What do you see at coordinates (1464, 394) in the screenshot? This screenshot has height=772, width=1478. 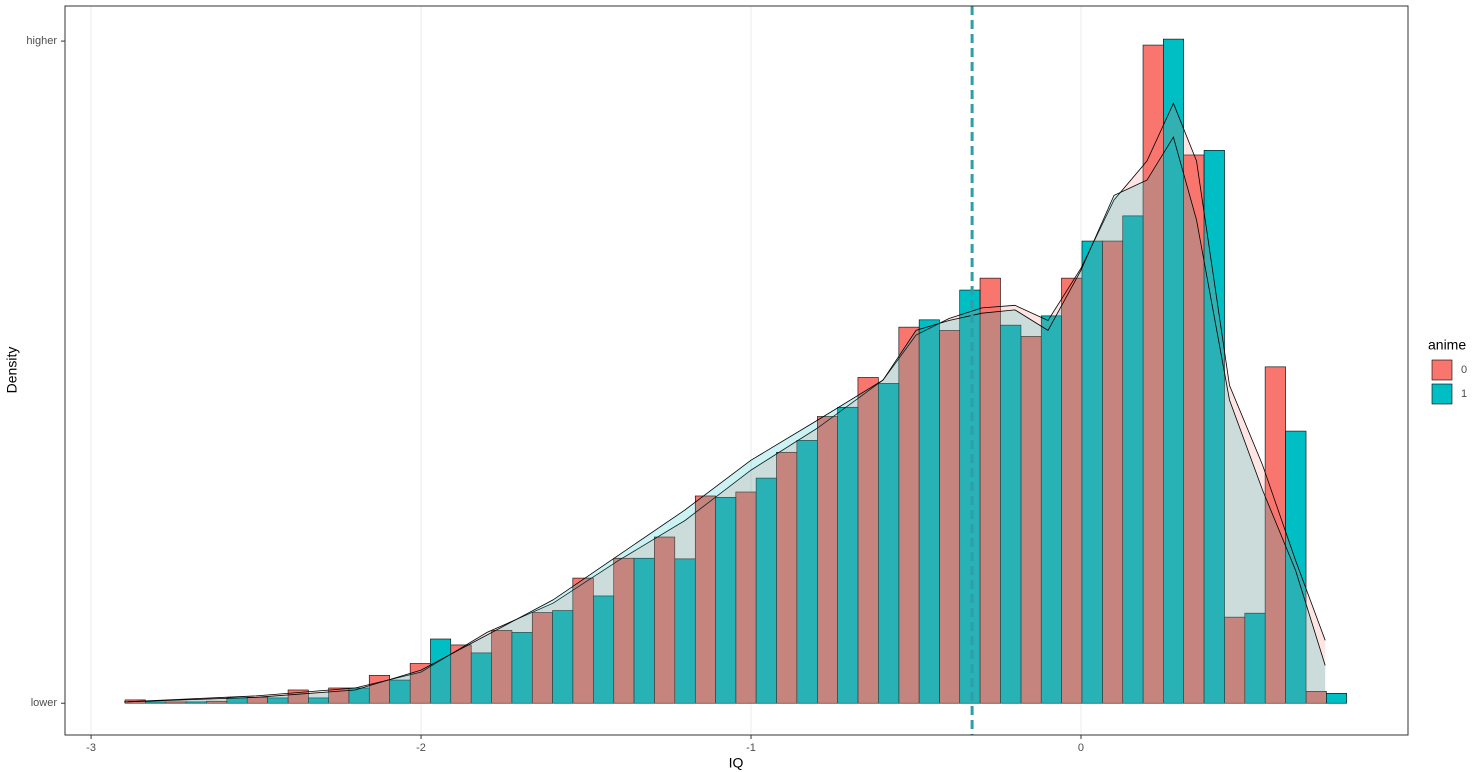 I see `legend-label: 1` at bounding box center [1464, 394].